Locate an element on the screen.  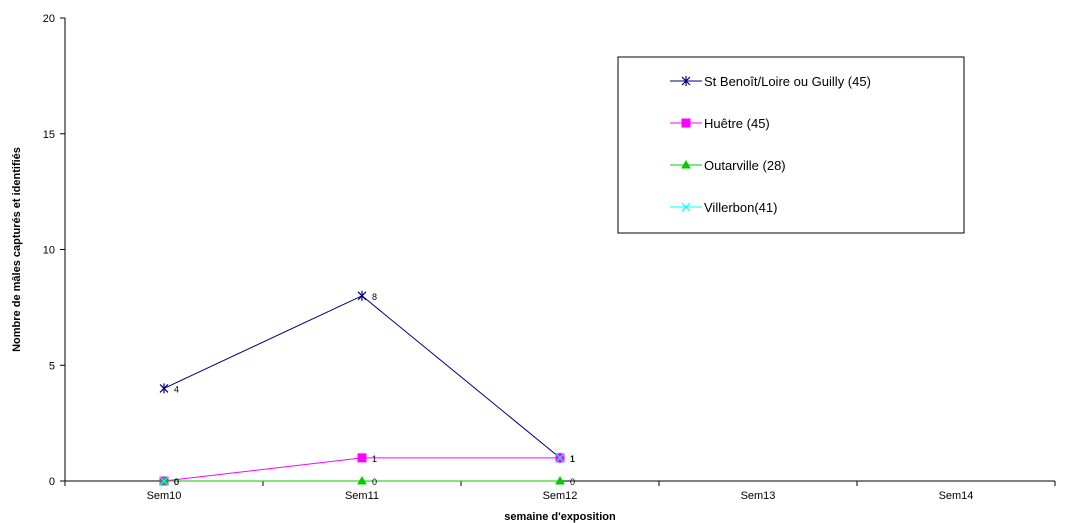
legend-label: Villerbon(41) is located at coordinates (740, 207).